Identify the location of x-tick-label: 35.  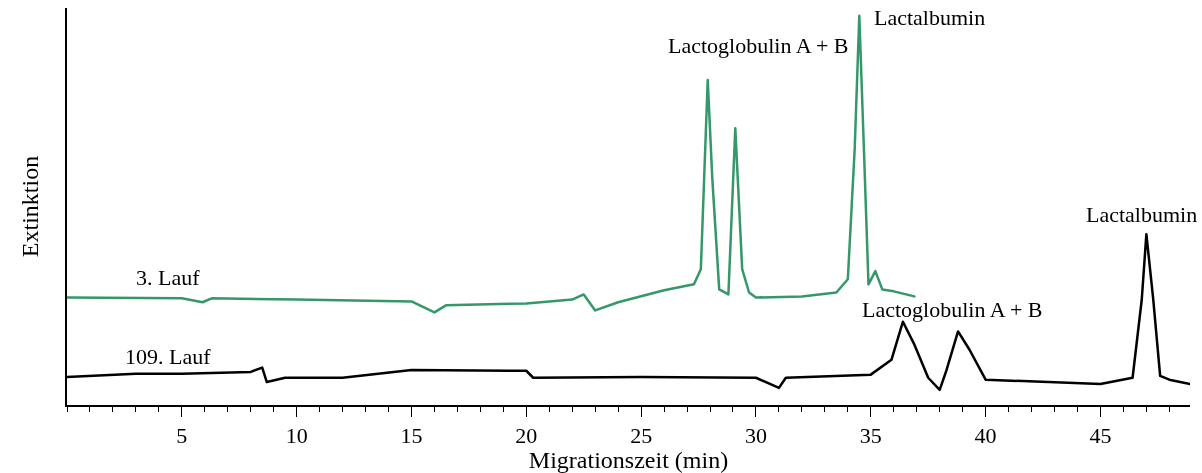
(870, 436).